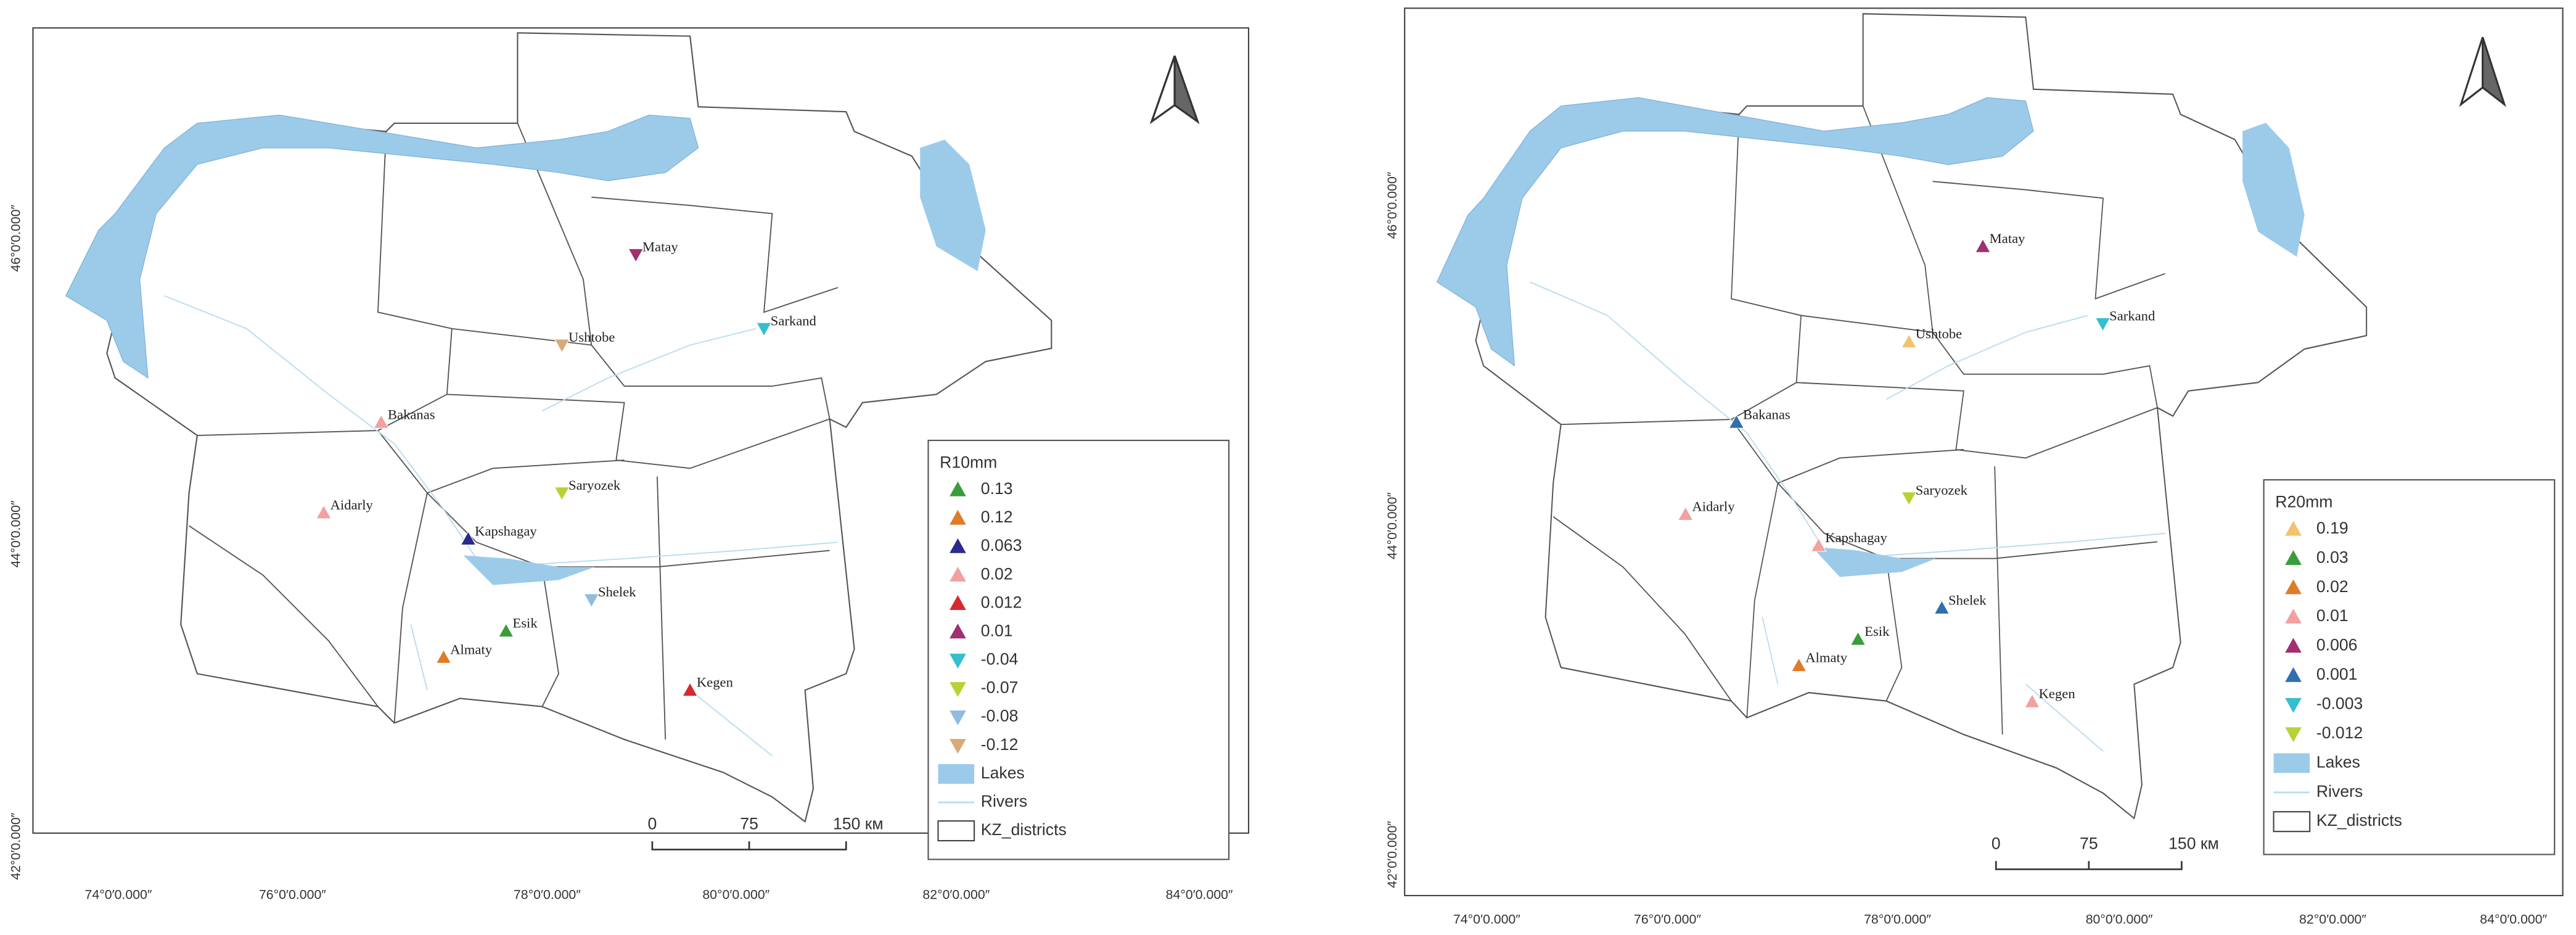 This screenshot has width=2576, height=935. Describe the element at coordinates (1000, 687) in the screenshot. I see `legend-label: -0.07` at that location.